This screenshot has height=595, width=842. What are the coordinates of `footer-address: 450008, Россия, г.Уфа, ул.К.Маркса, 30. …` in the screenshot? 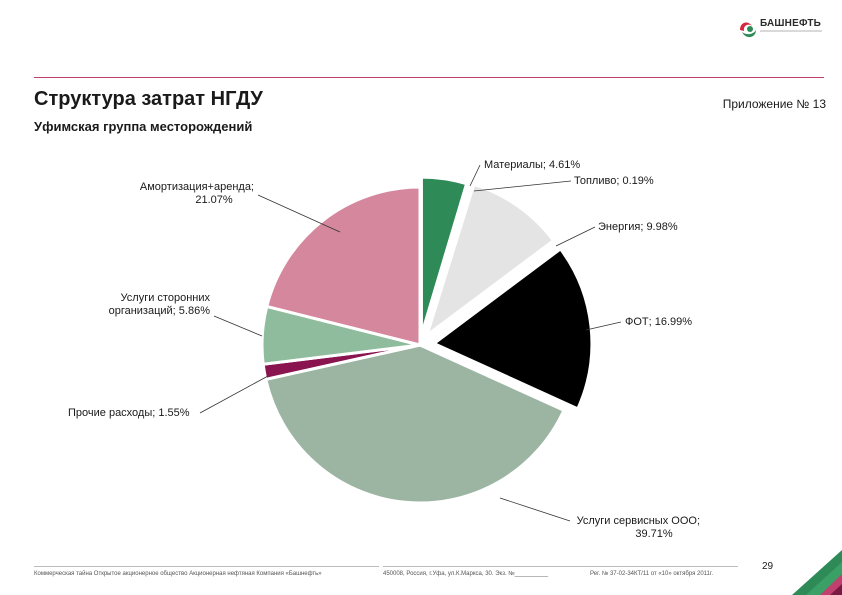 It's located at (466, 574).